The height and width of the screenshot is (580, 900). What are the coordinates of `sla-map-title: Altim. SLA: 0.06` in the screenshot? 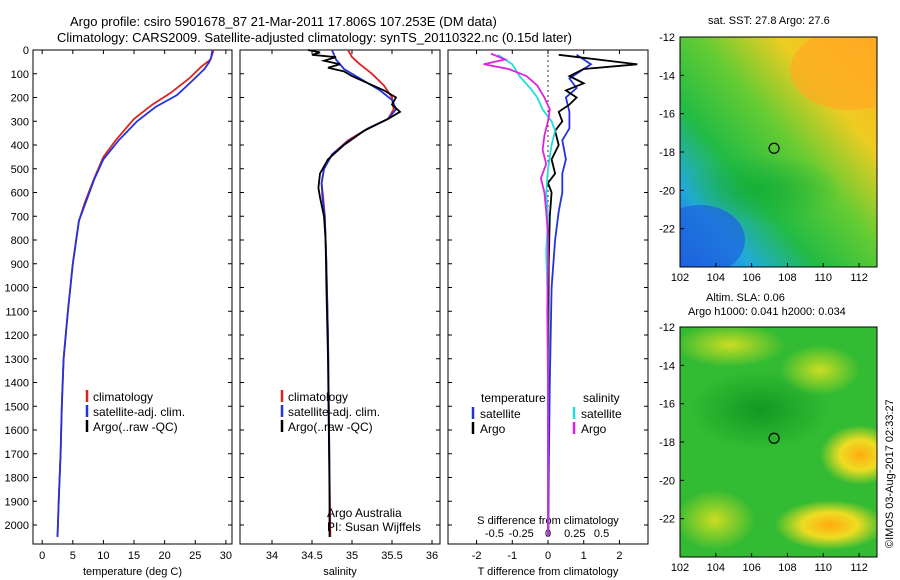 It's located at (745, 298).